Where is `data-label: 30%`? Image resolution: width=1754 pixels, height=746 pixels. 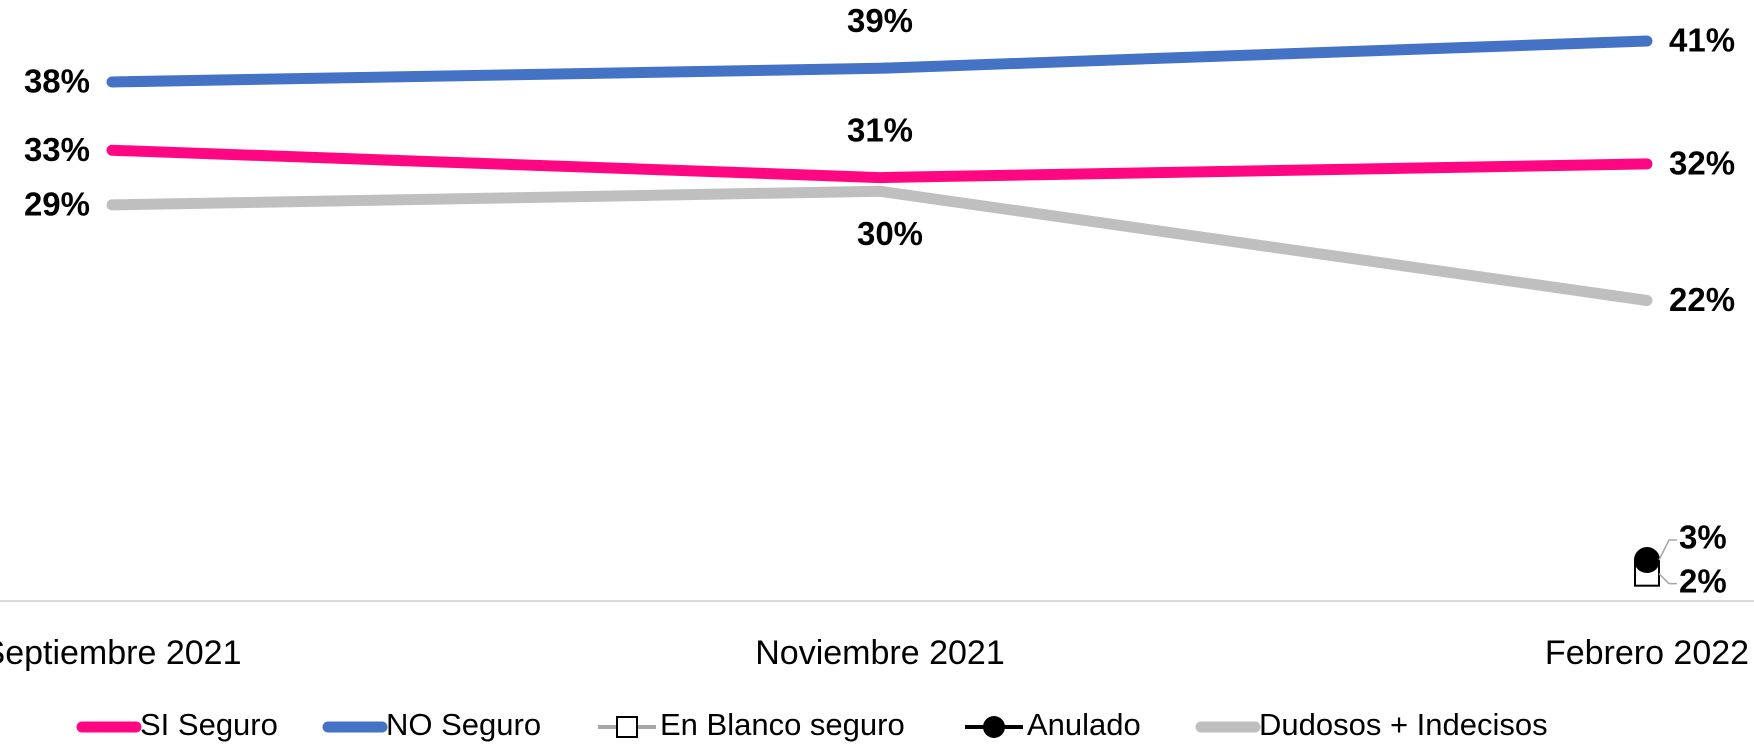 data-label: 30% is located at coordinates (890, 233).